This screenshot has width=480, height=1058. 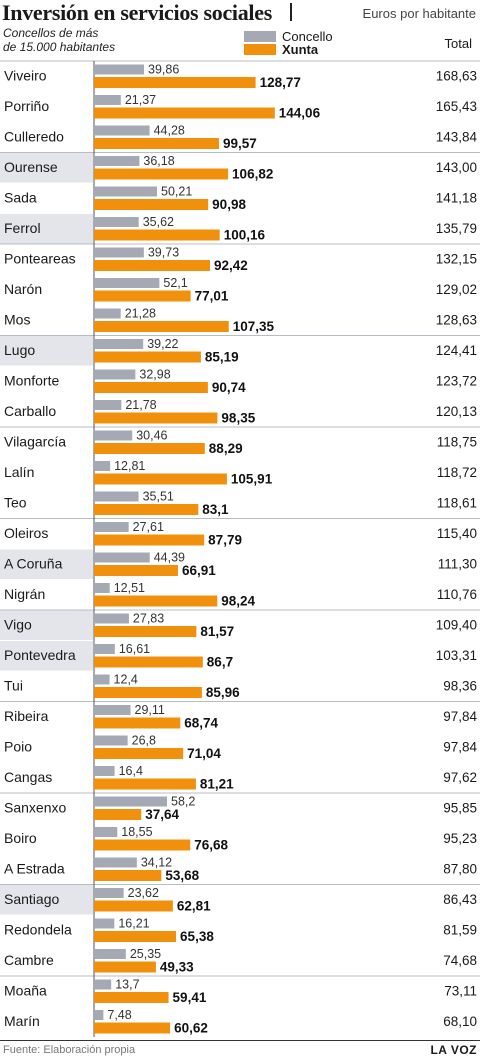 What do you see at coordinates (19, 350) in the screenshot?
I see `municipality-label: Lugo` at bounding box center [19, 350].